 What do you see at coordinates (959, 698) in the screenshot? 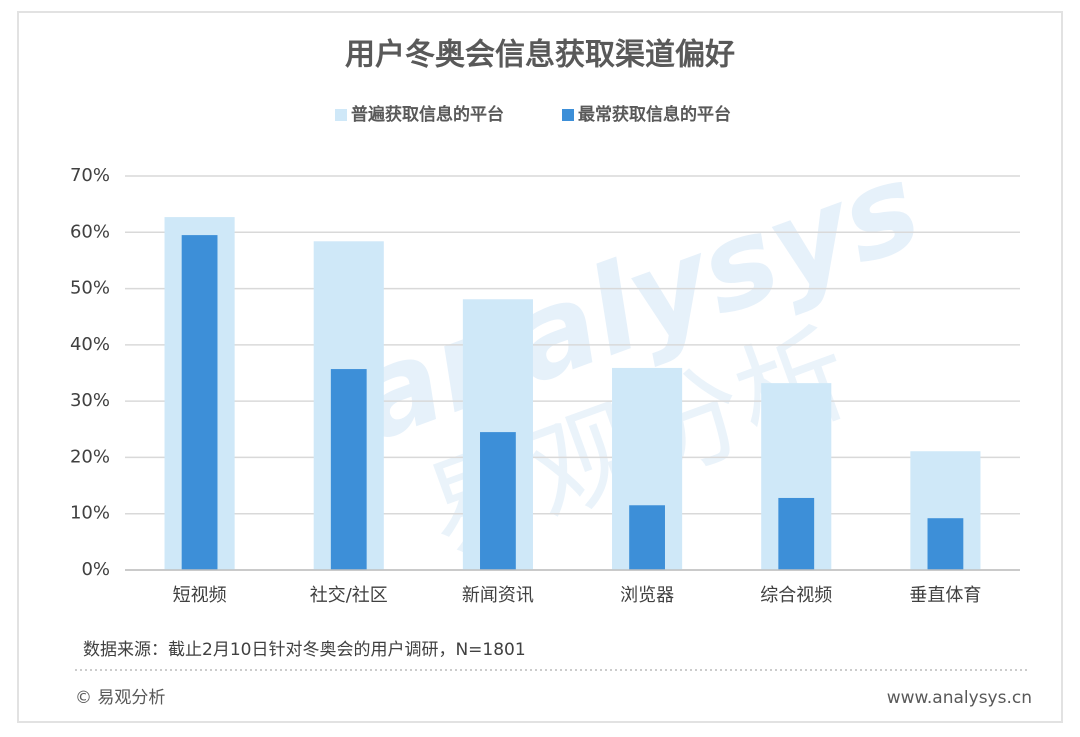
I see `website: www.analysys.cn` at bounding box center [959, 698].